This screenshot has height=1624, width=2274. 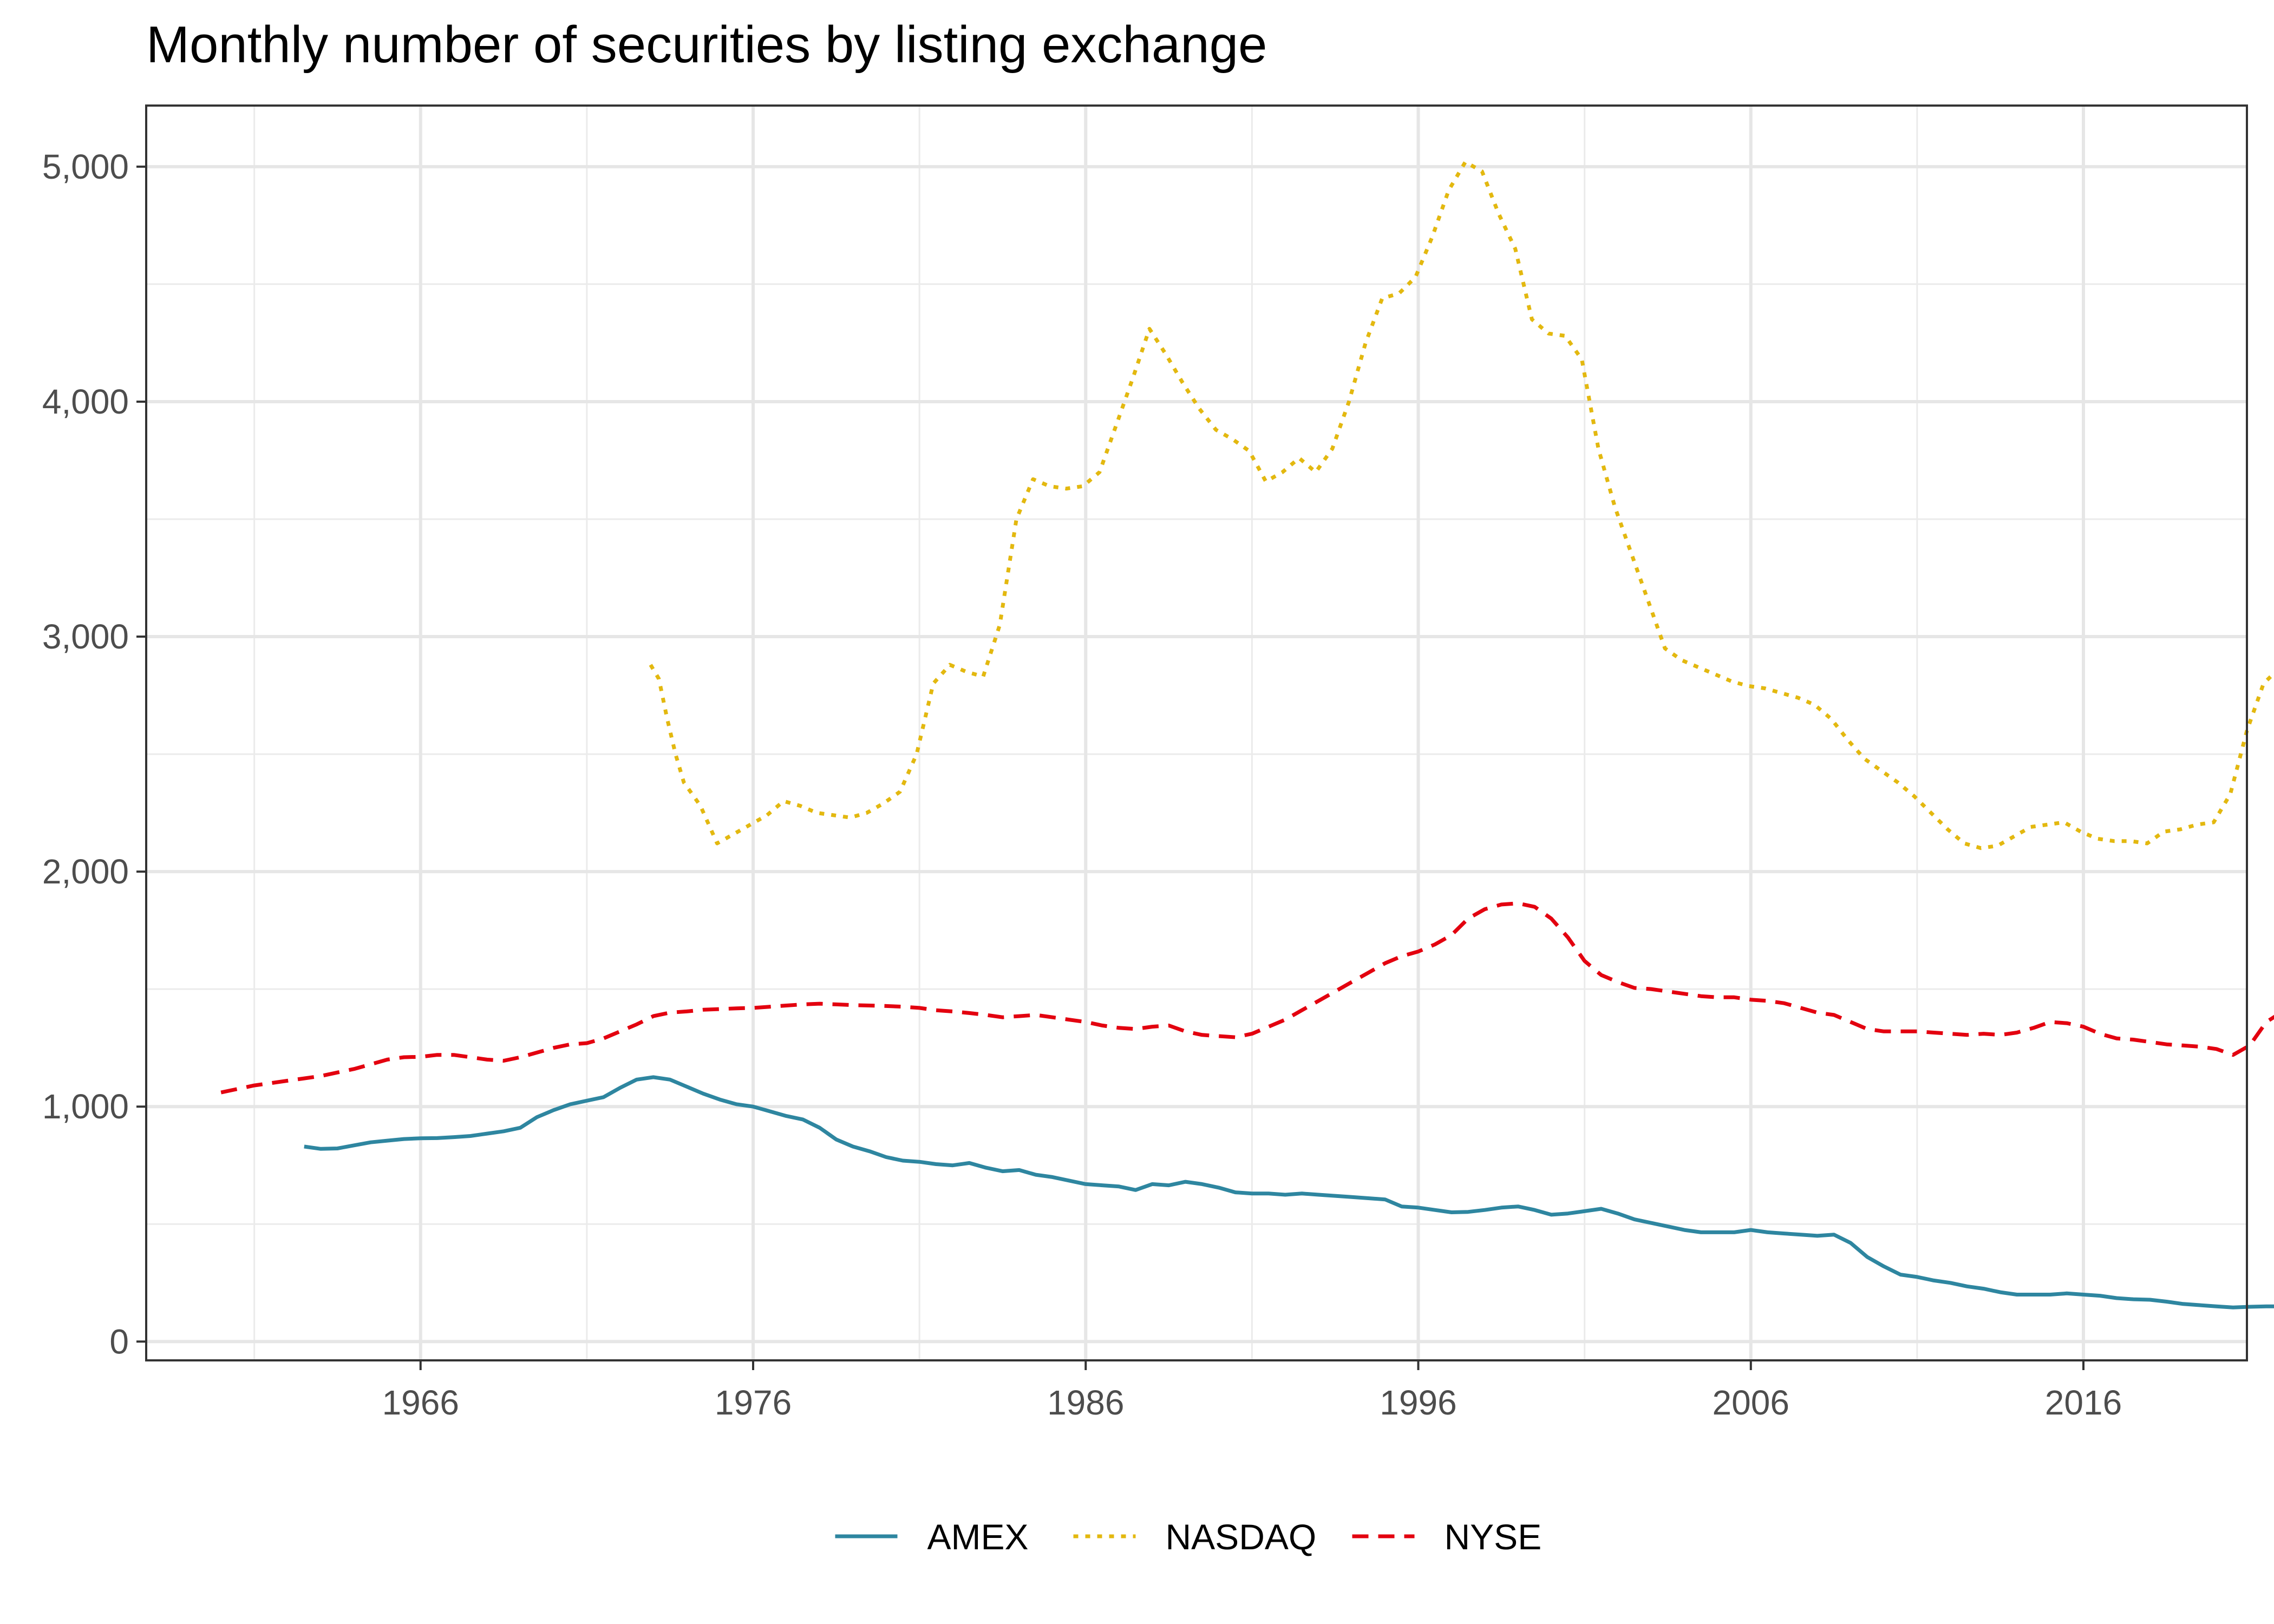 I want to click on x-tick-label: 1966, so click(x=421, y=1402).